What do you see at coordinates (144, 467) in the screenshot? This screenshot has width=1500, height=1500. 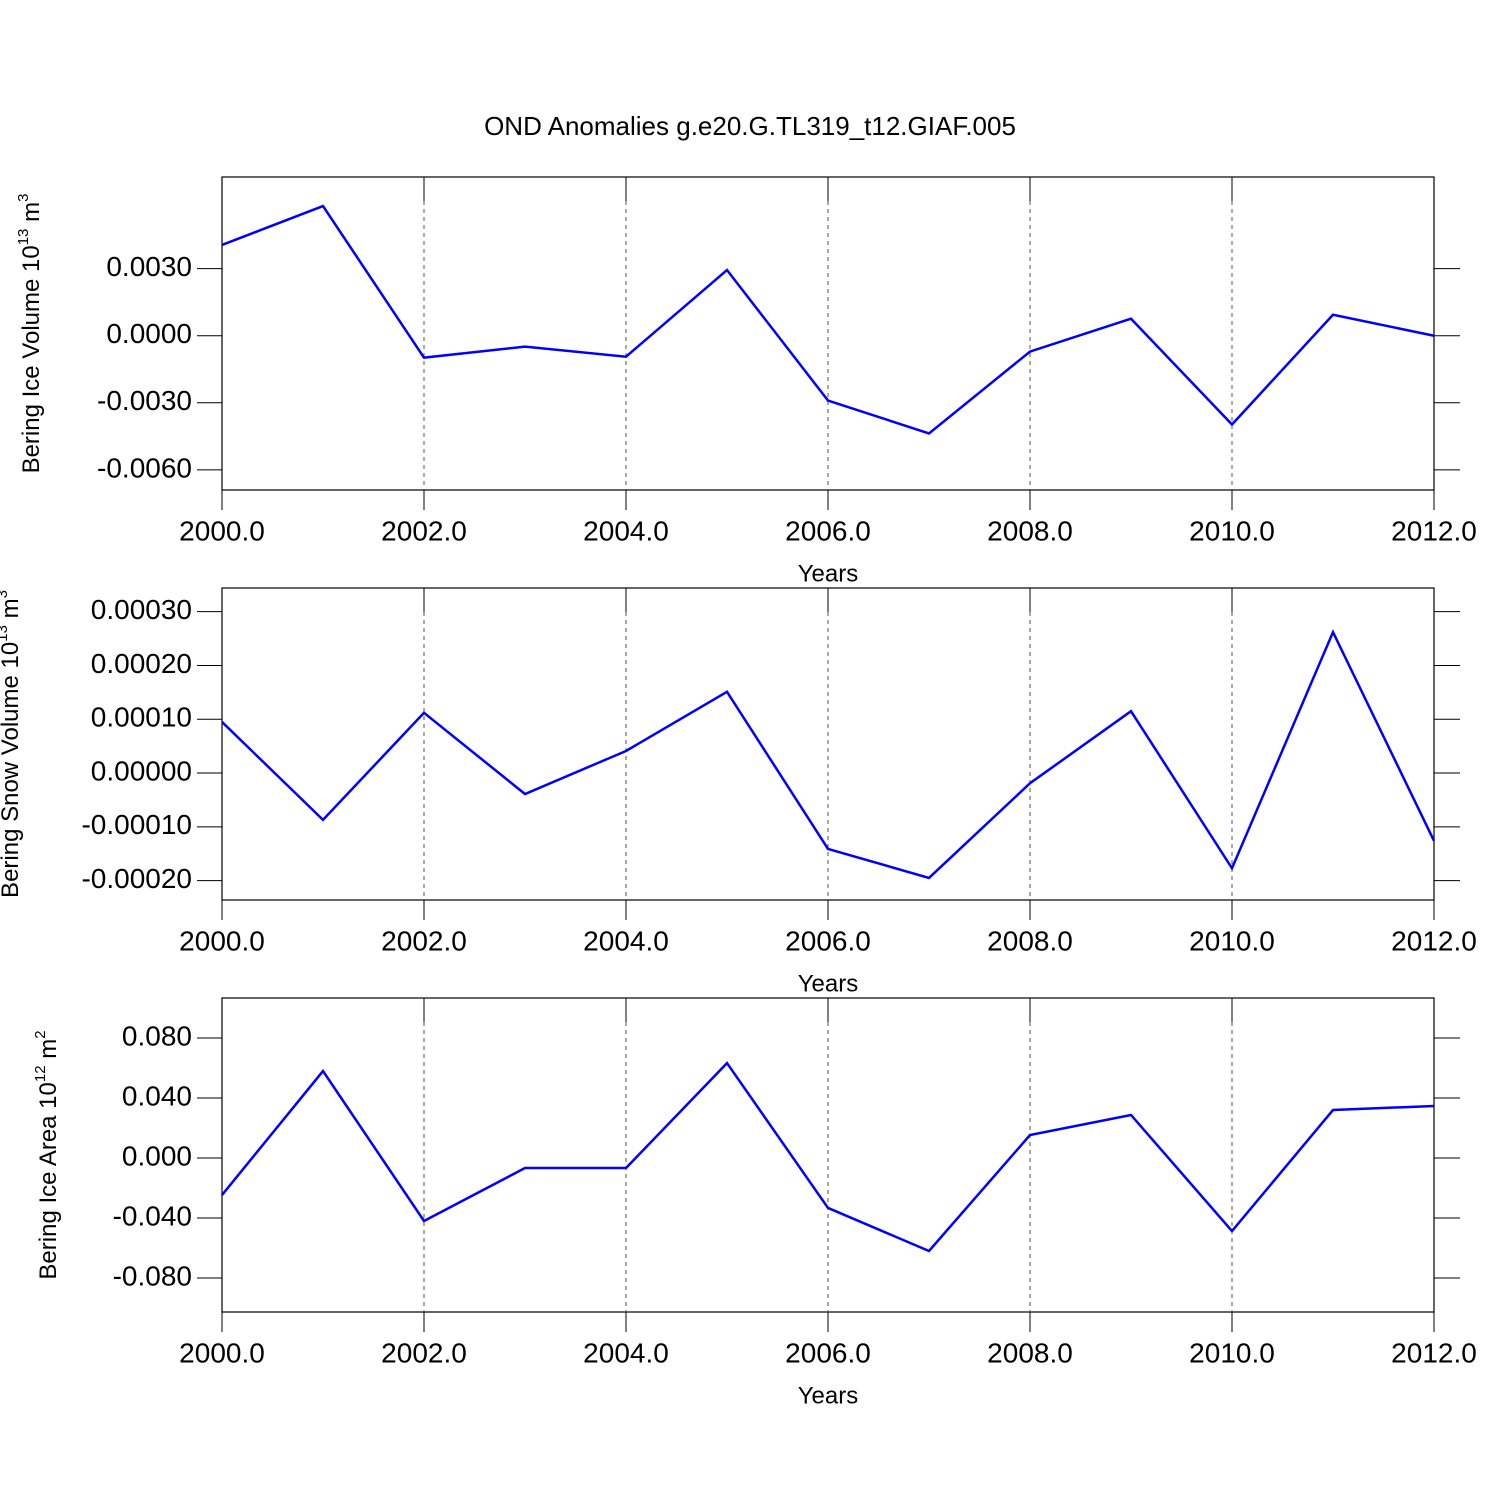 I see `y-tick-label: -0.0060` at bounding box center [144, 467].